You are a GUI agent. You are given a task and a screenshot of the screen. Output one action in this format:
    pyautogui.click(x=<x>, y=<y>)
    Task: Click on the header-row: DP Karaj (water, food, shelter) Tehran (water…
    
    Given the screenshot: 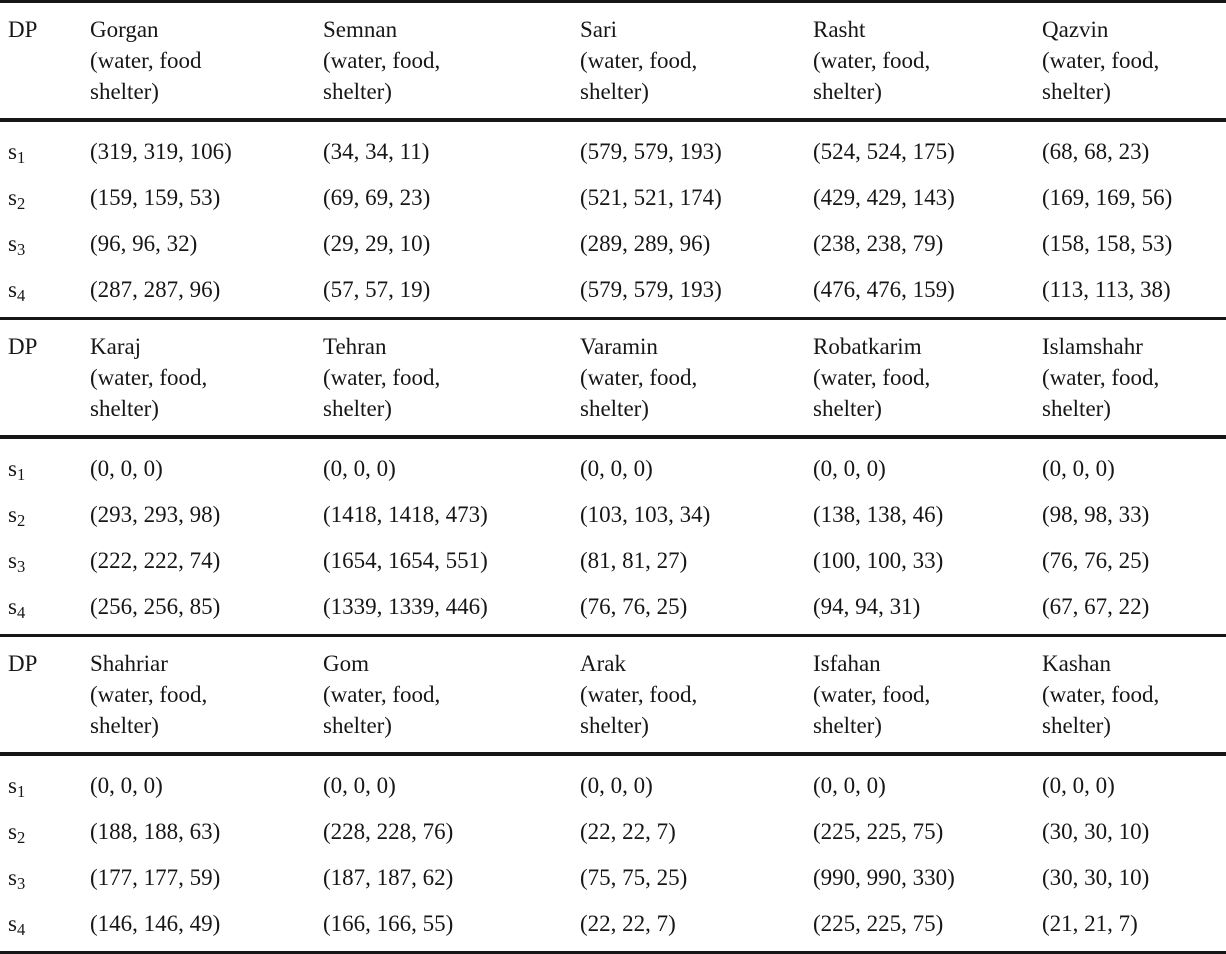 What is the action you would take?
    pyautogui.click(x=613, y=378)
    